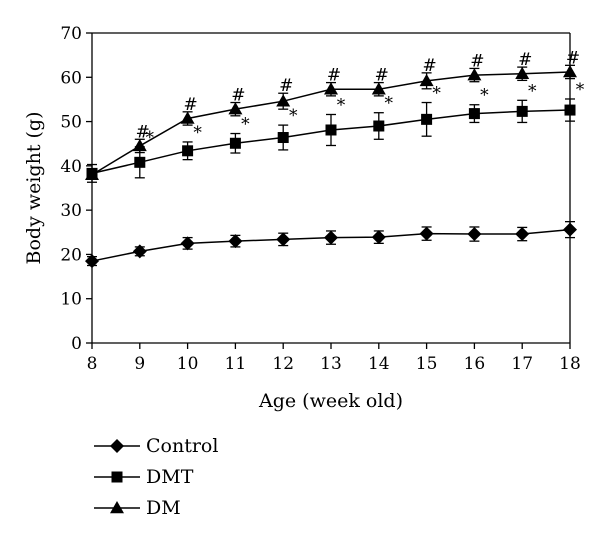 This screenshot has width=600, height=542. What do you see at coordinates (379, 364) in the screenshot?
I see `x-tick-label: 14` at bounding box center [379, 364].